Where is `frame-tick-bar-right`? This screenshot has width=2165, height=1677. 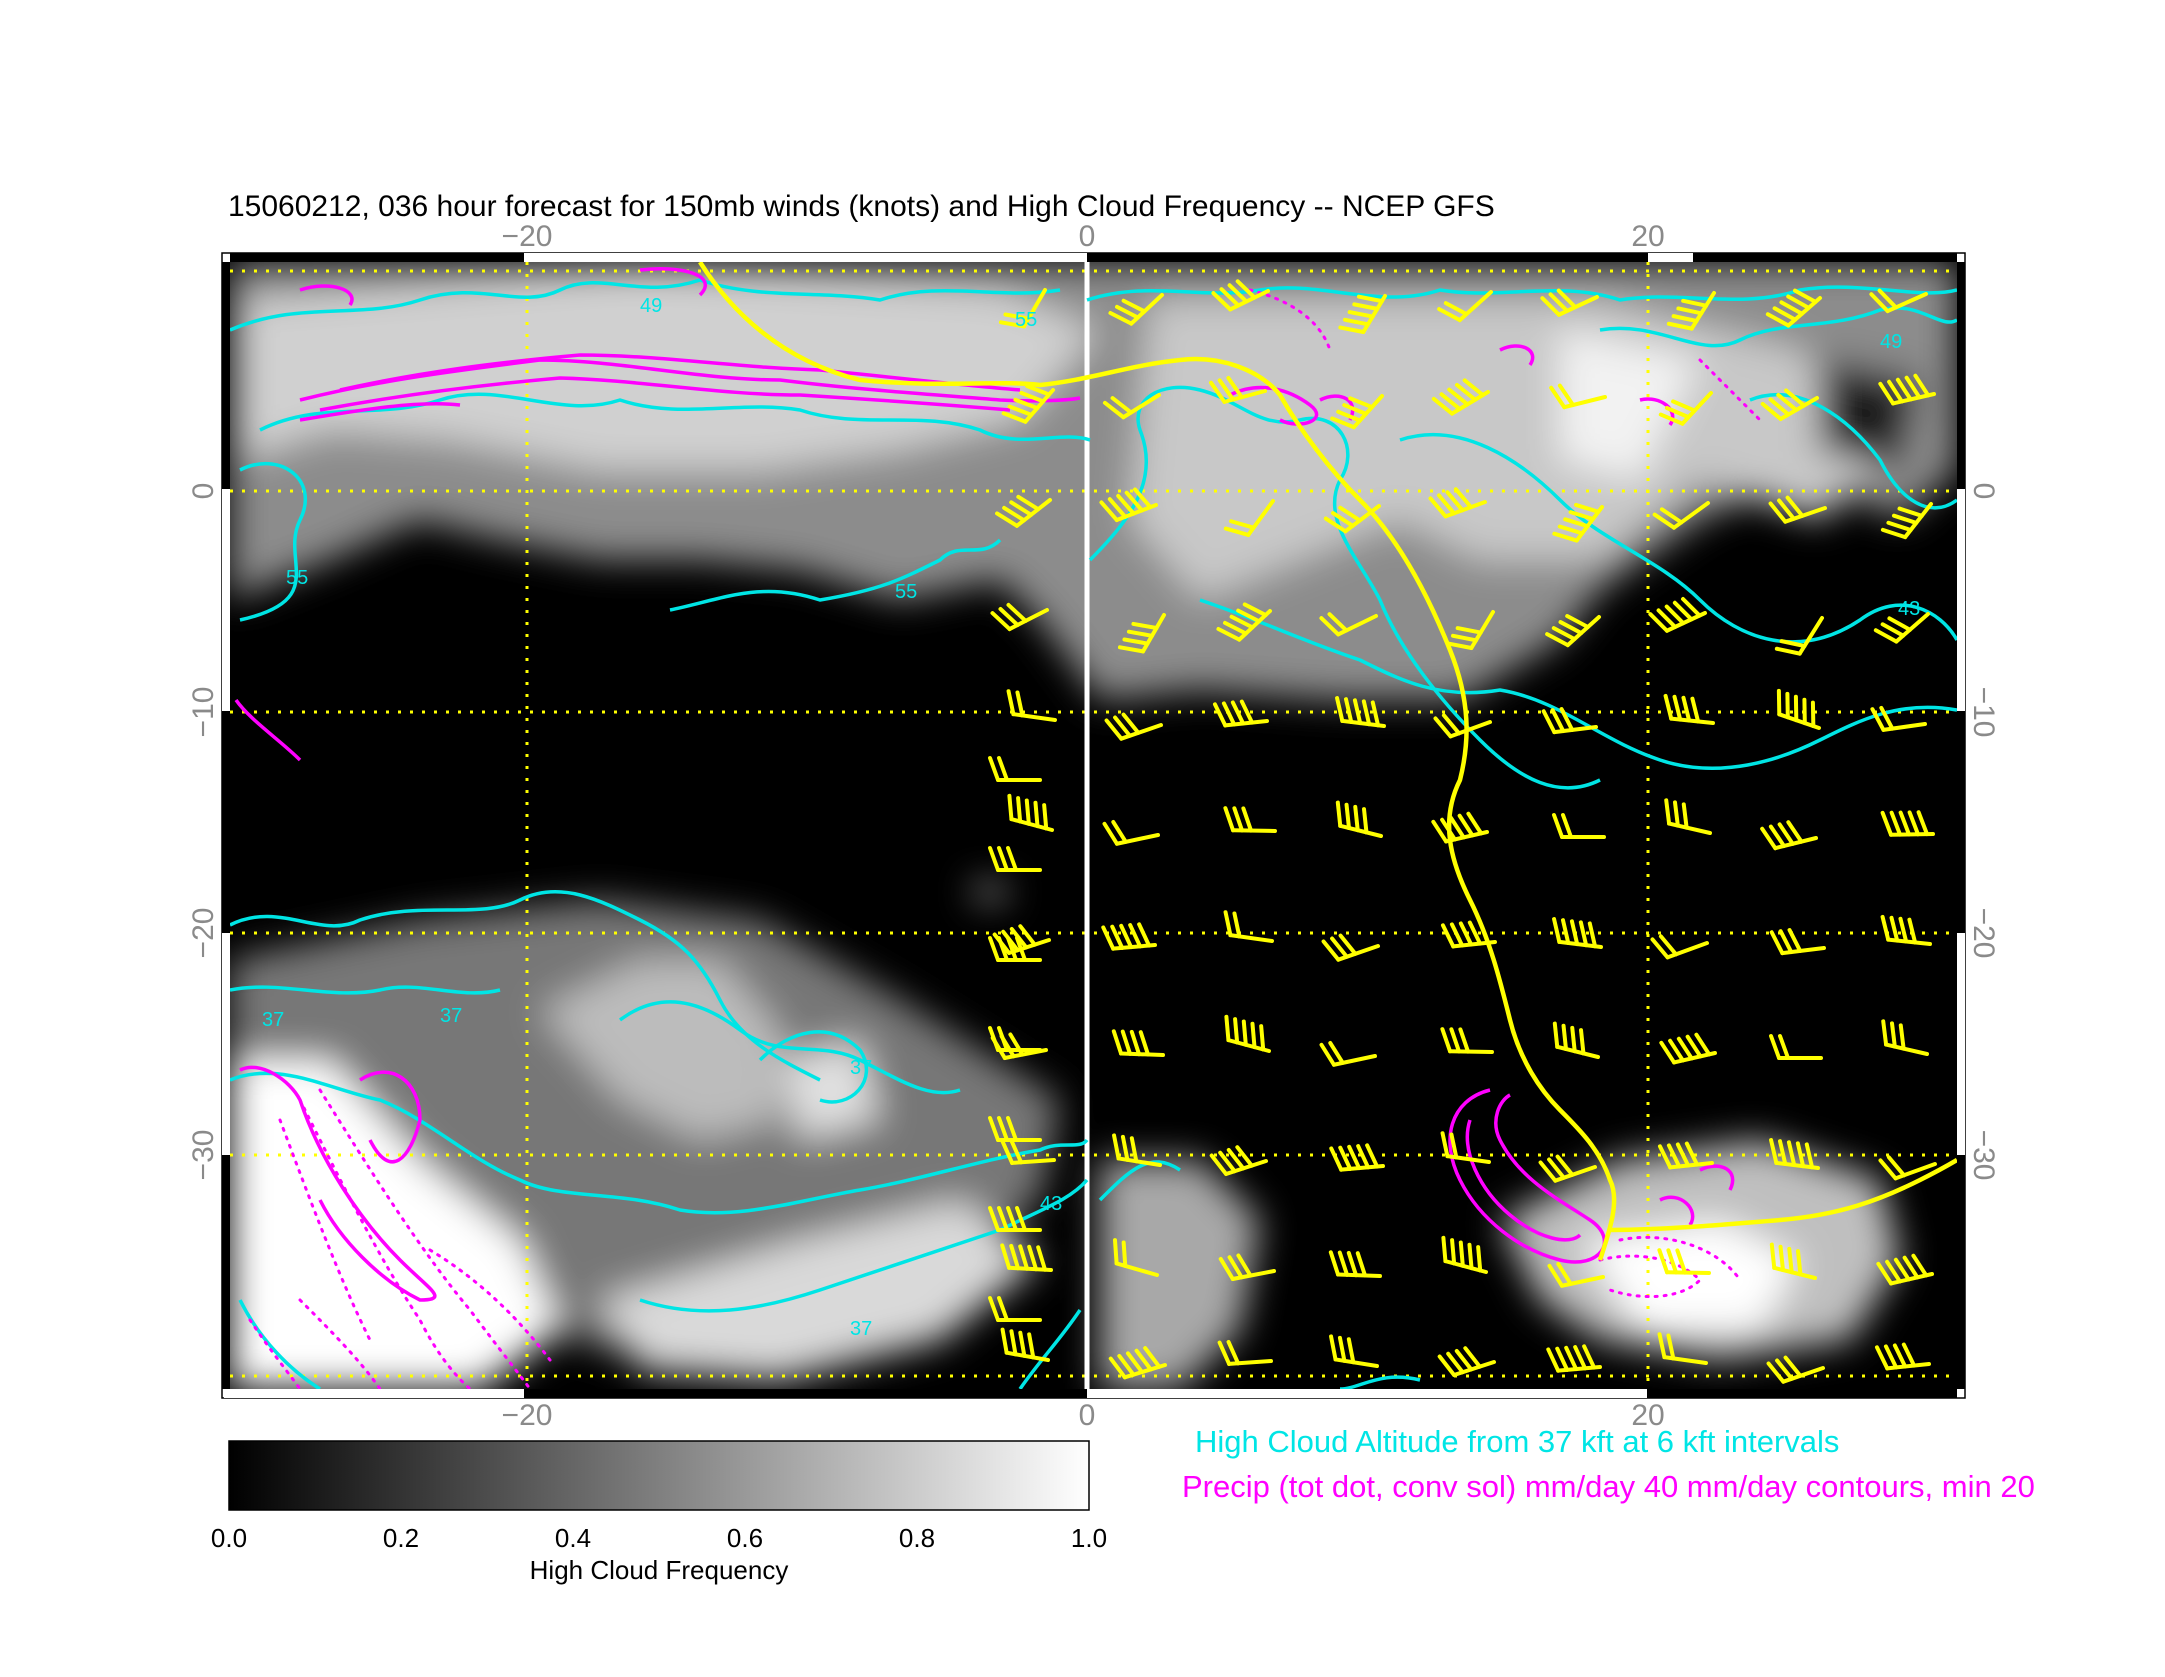 frame-tick-bar-right is located at coordinates (1961, 825).